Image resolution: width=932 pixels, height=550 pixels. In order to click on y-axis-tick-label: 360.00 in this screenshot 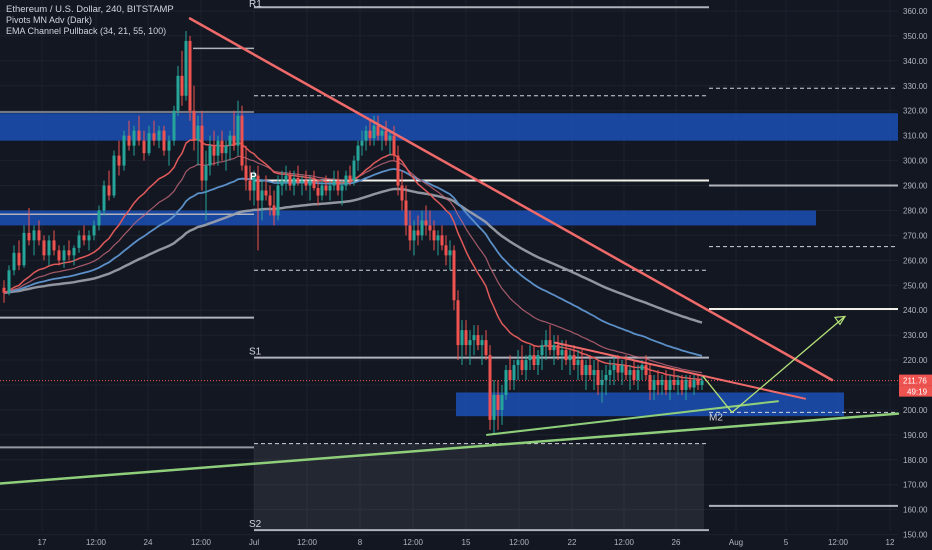, I will do `click(915, 11)`.